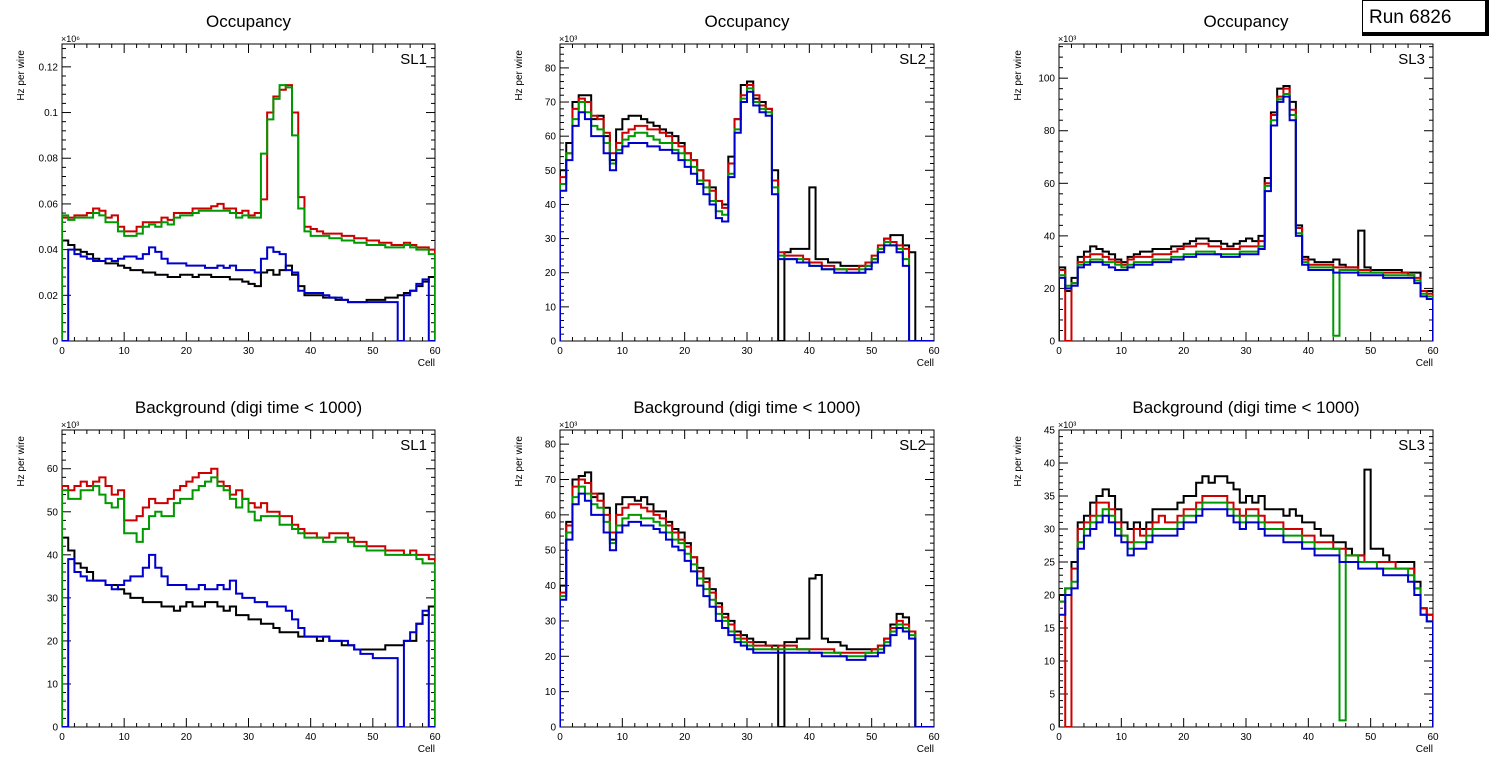  I want to click on y-tick-label: 0.08, so click(49, 159).